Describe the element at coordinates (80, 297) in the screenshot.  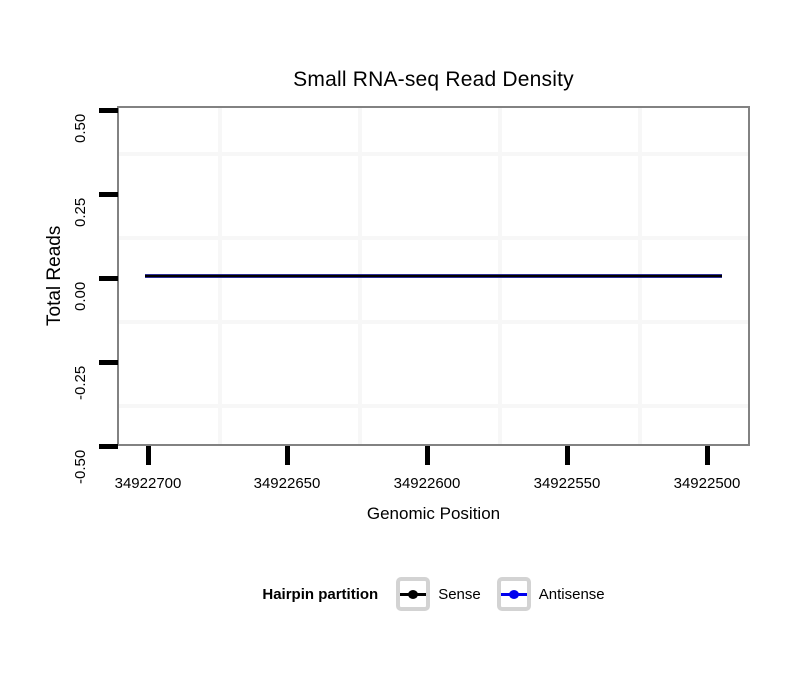
I see `y-tick-label: 0.00` at that location.